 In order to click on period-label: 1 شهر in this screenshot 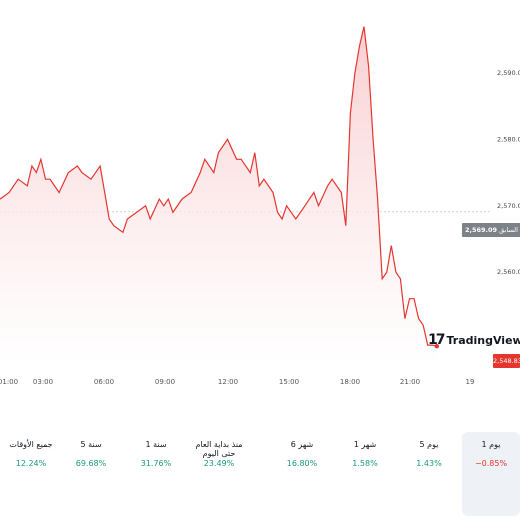, I will do `click(365, 444)`.